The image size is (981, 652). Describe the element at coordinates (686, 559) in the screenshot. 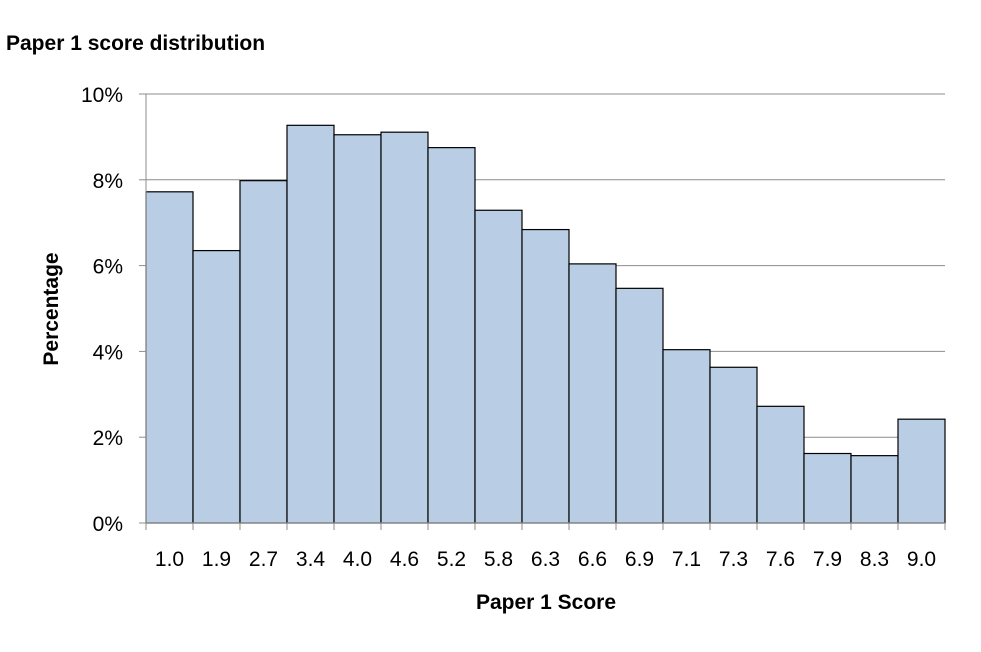

I see `x-tick-label: 7.1` at that location.